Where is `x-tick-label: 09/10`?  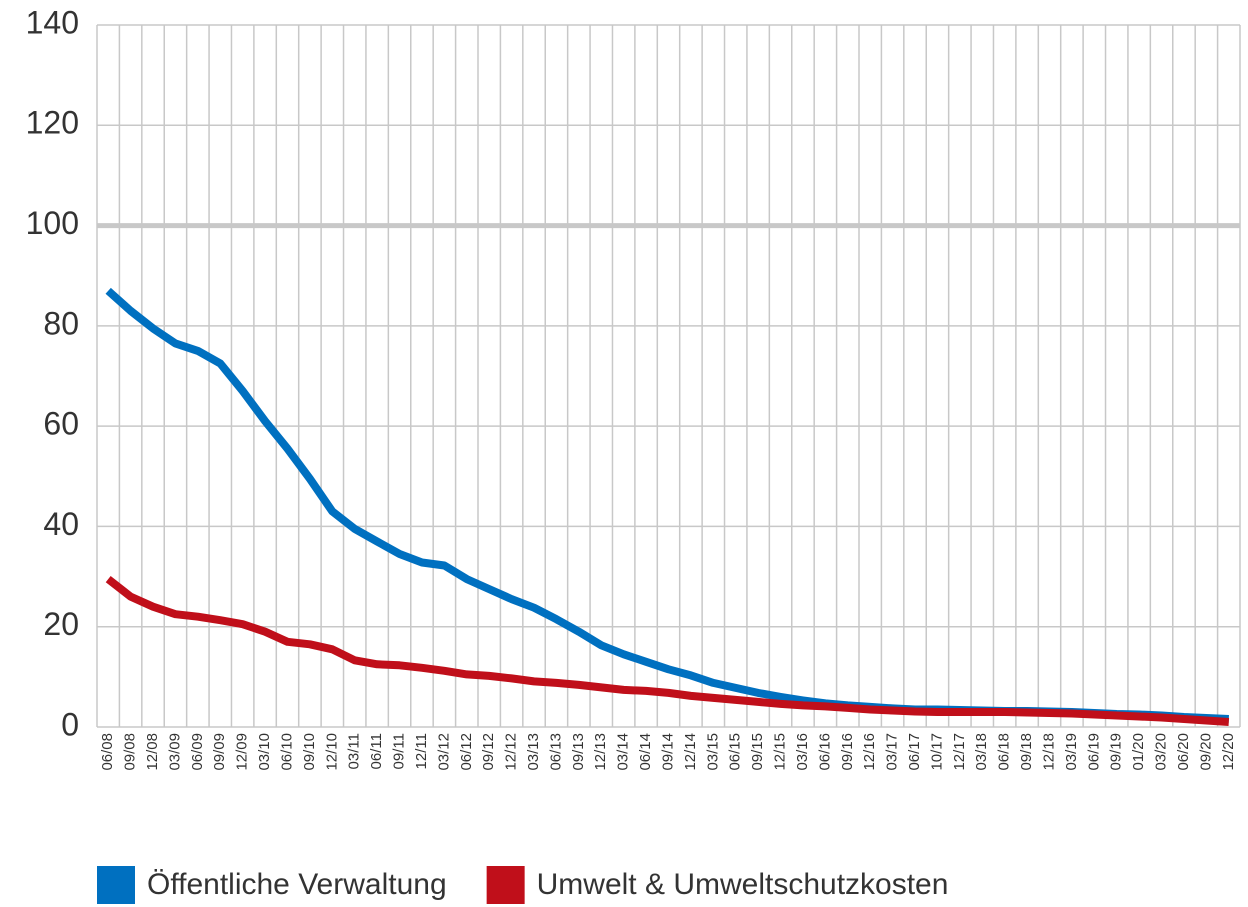
x-tick-label: 09/10 is located at coordinates (309, 752).